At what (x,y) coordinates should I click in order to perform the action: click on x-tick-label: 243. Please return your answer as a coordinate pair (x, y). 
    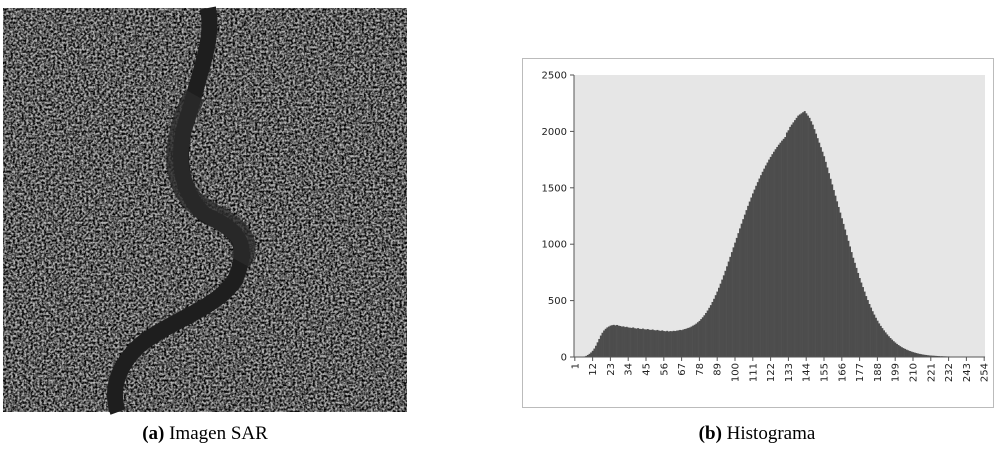
    Looking at the image, I should click on (967, 372).